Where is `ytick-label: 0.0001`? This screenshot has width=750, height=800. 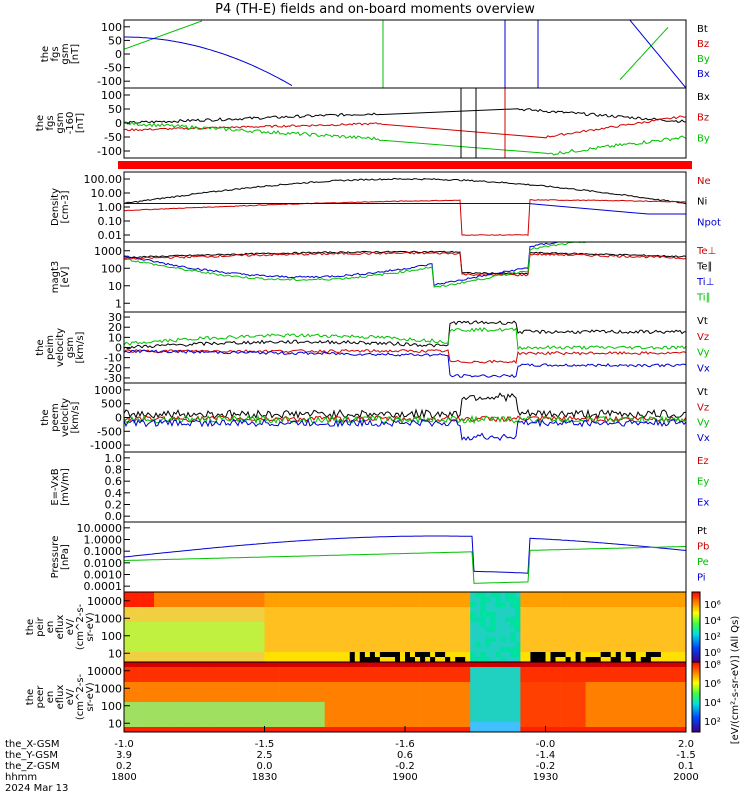 ytick-label: 0.0001 is located at coordinates (103, 586).